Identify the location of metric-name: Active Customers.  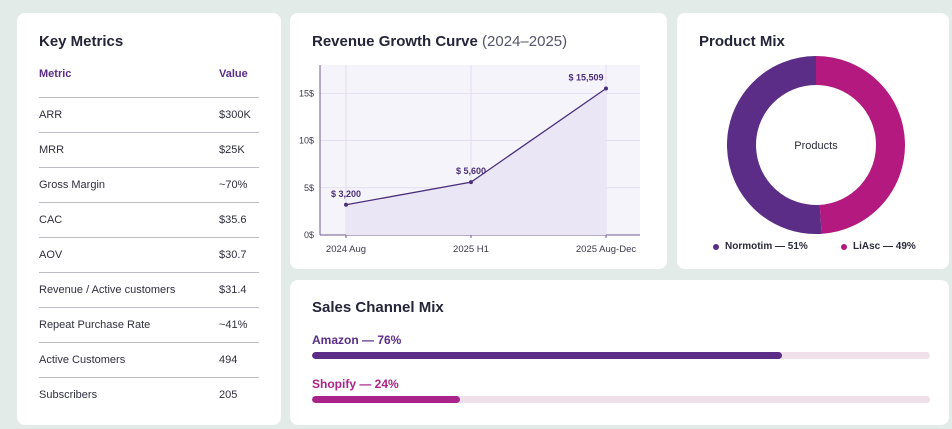
(82, 360).